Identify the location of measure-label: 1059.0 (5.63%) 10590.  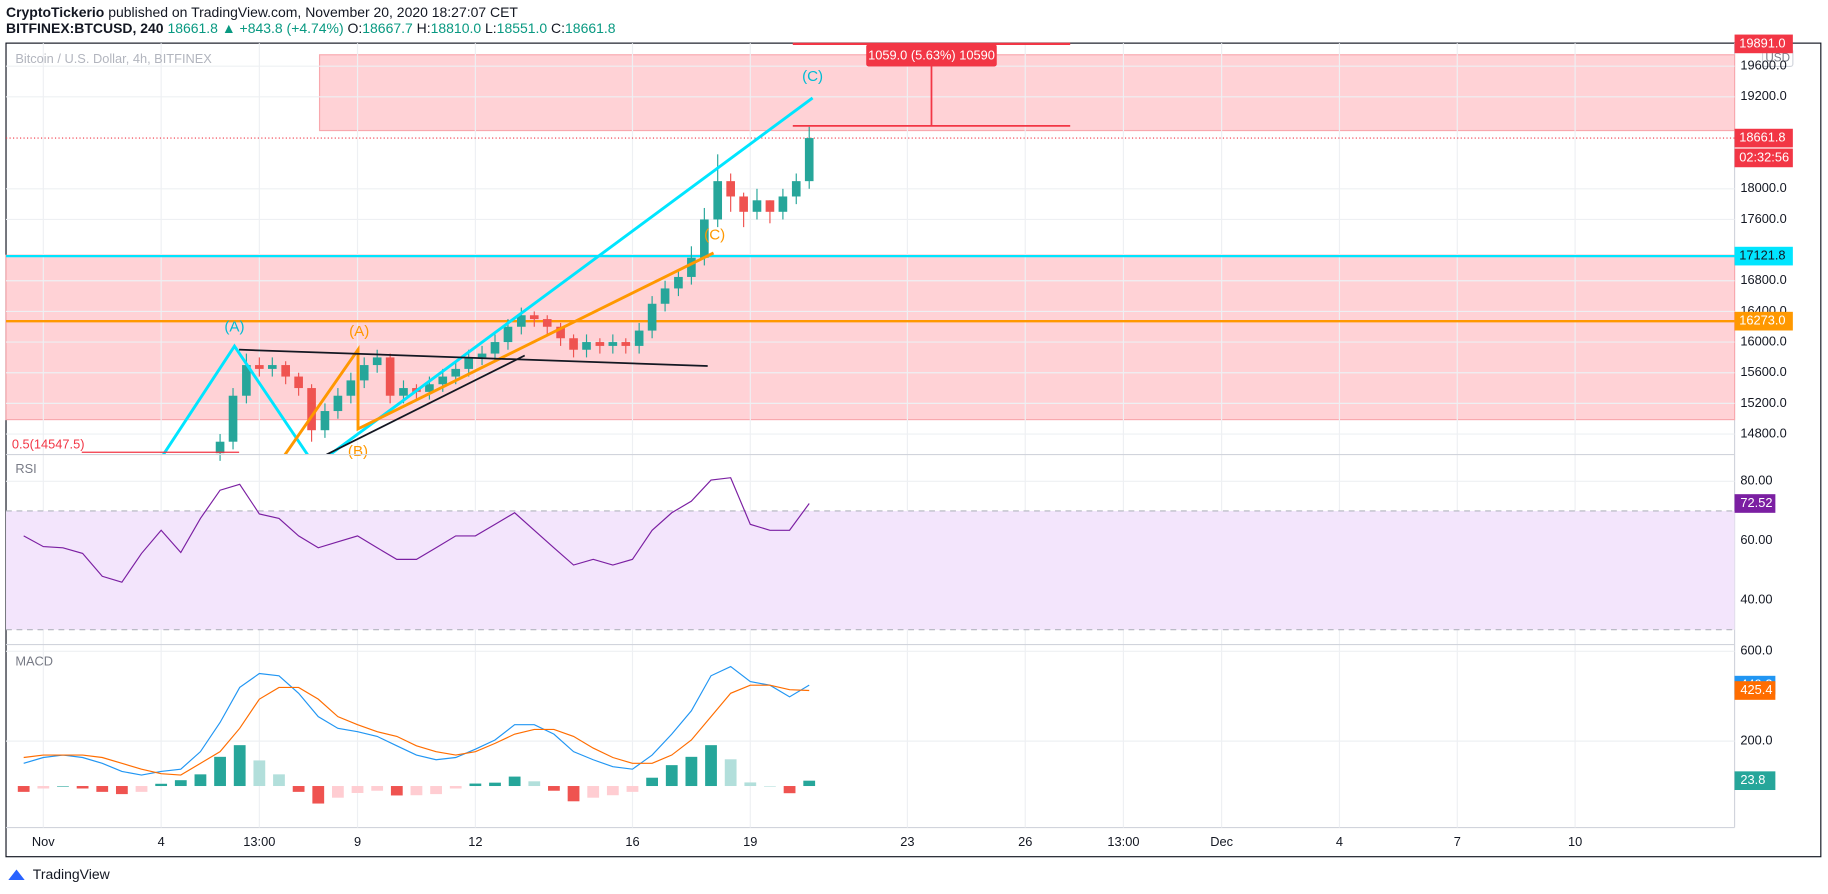
(931, 54).